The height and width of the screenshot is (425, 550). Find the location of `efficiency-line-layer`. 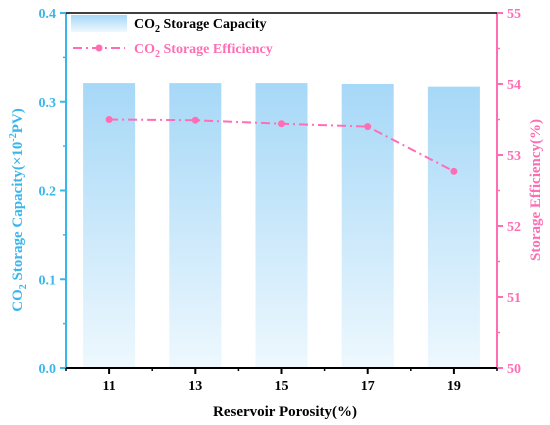

efficiency-line-layer is located at coordinates (281, 145).